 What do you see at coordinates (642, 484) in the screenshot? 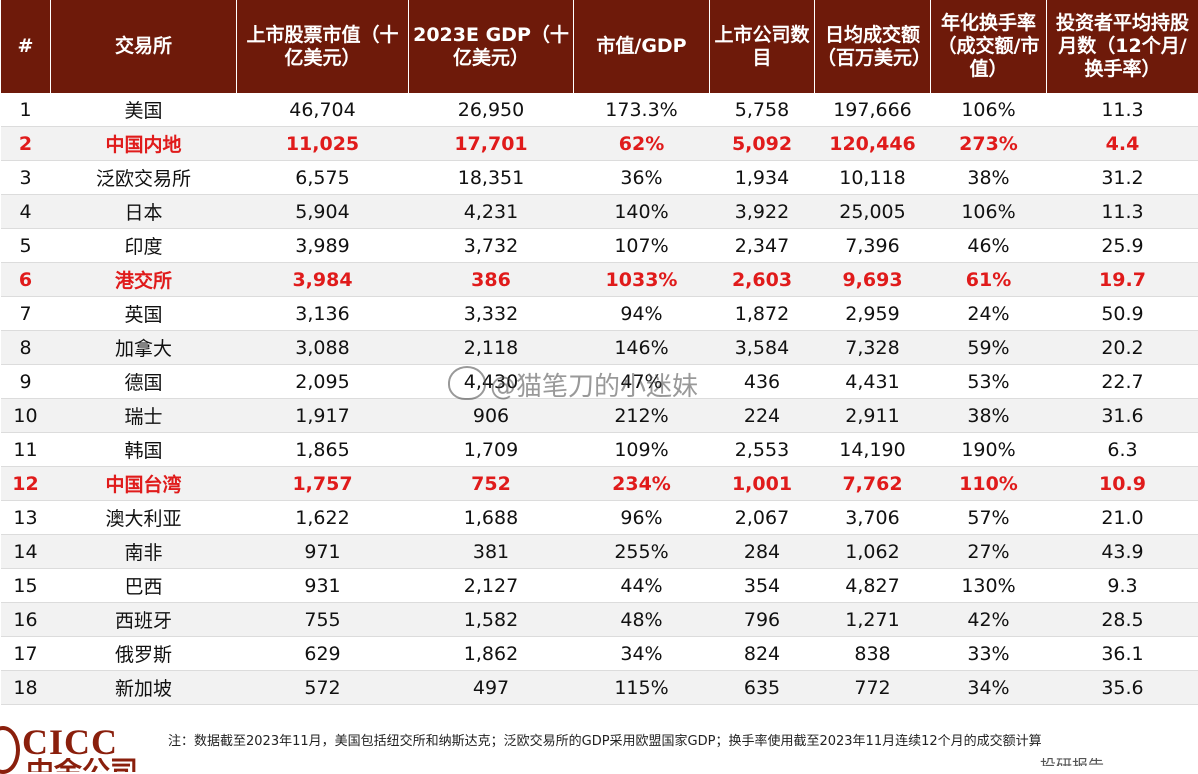
I see `cap-gdp-cell: 234%` at bounding box center [642, 484].